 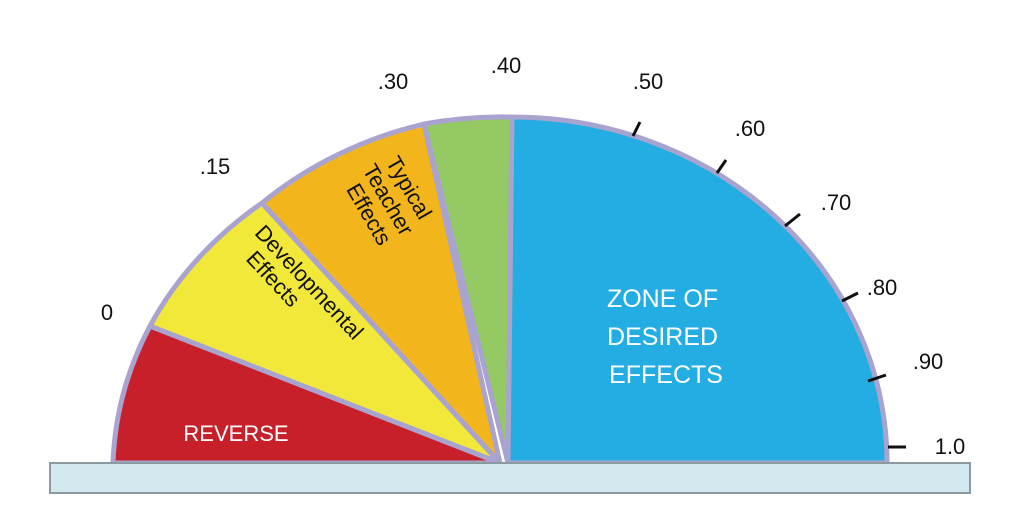 I want to click on scale-label: .60, so click(x=750, y=128).